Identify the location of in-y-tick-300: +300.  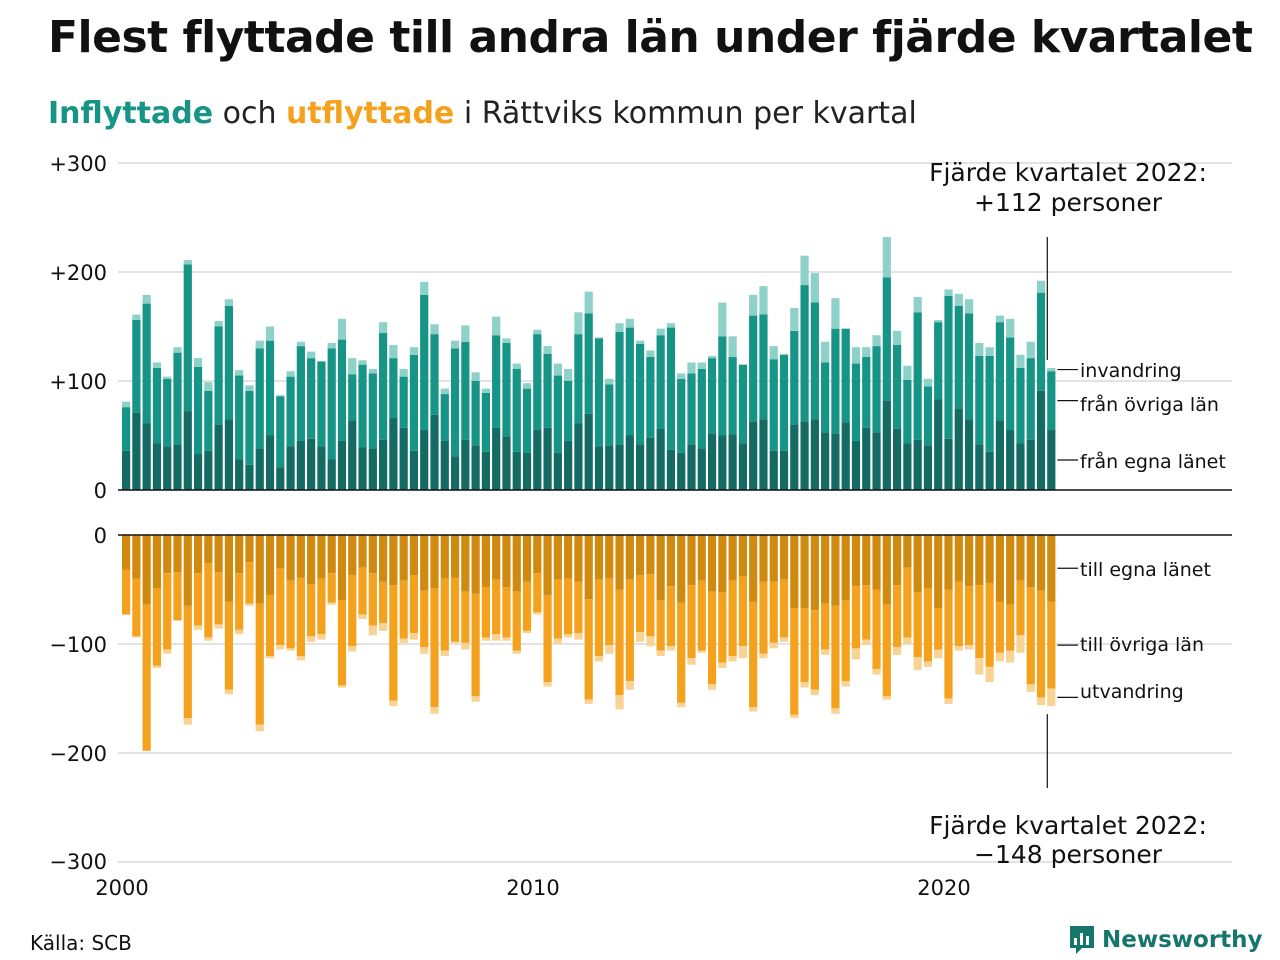
(78, 164).